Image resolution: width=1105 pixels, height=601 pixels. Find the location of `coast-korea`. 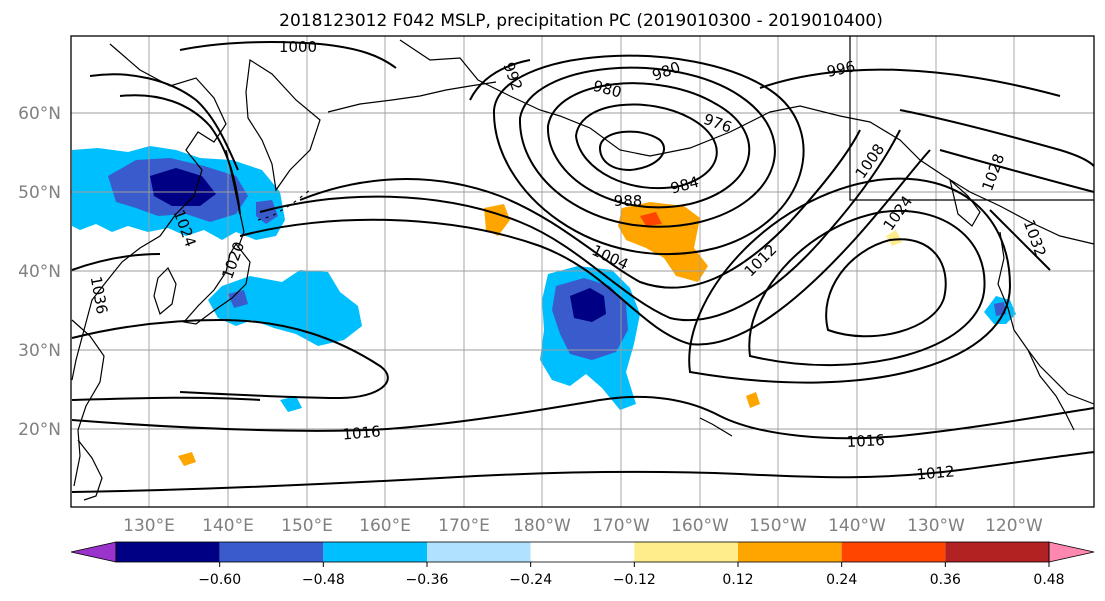

coast-korea is located at coordinates (165, 291).